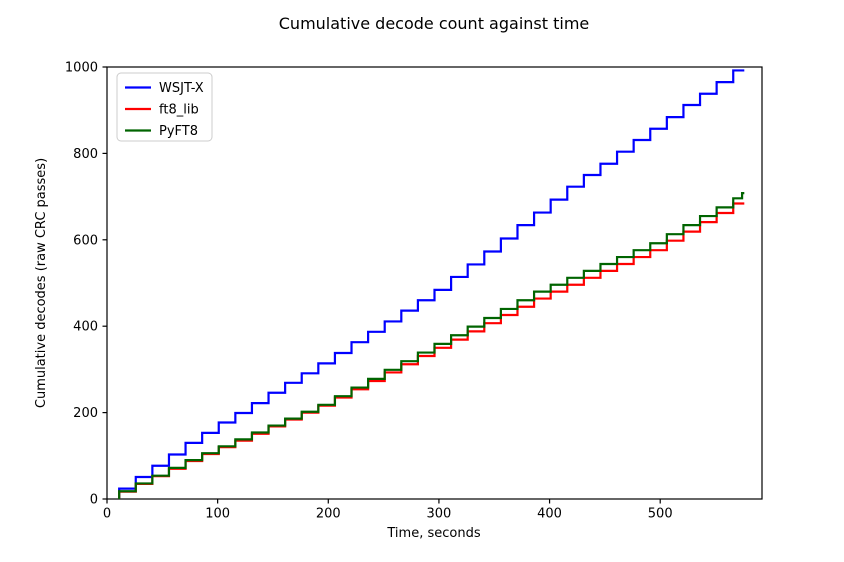 This screenshot has height=562, width=844. I want to click on y-tick-label: 600, so click(85, 240).